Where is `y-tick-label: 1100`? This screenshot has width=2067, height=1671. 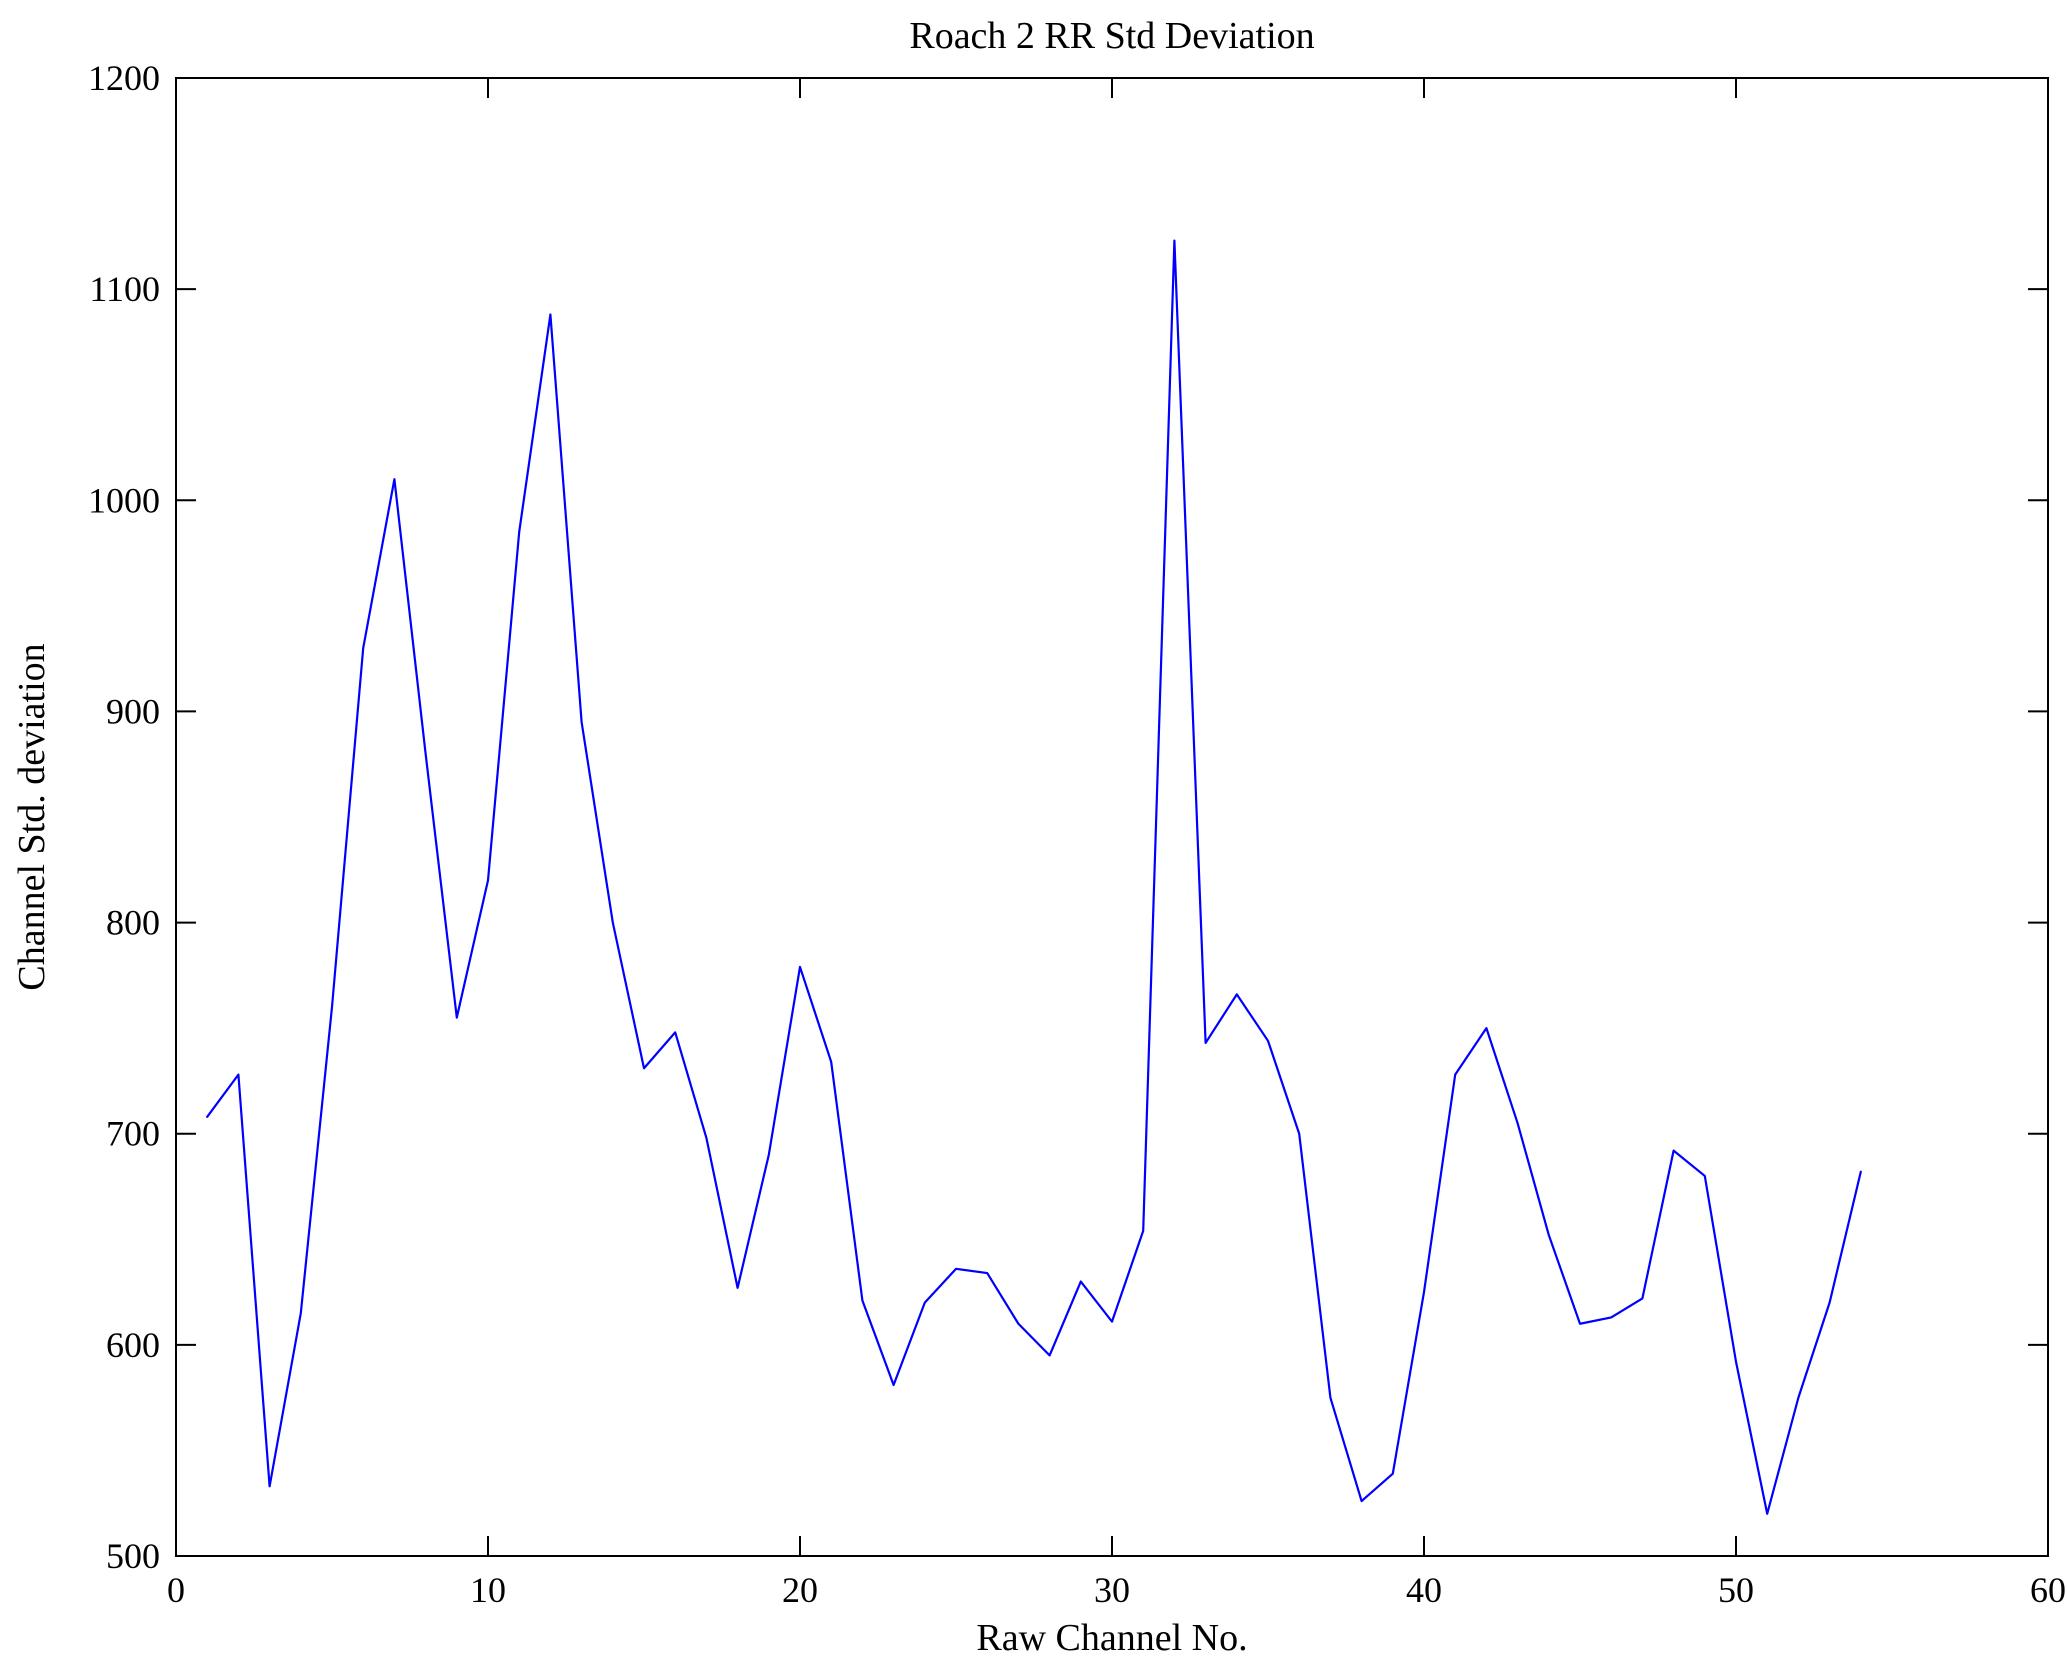
y-tick-label: 1100 is located at coordinates (124, 289).